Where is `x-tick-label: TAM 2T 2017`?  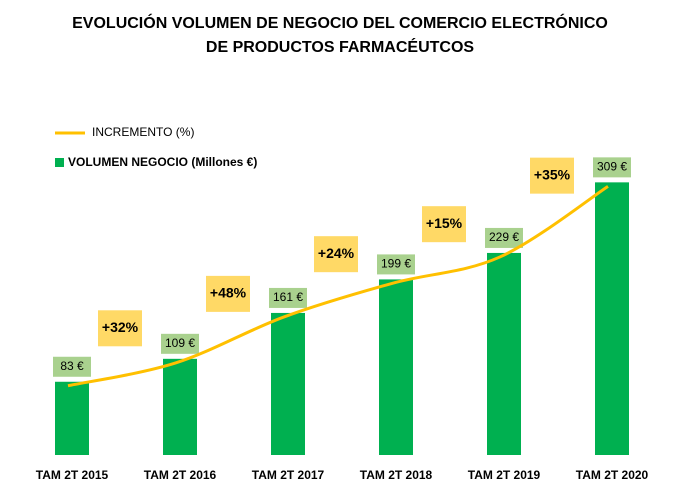
x-tick-label: TAM 2T 2017 is located at coordinates (288, 475).